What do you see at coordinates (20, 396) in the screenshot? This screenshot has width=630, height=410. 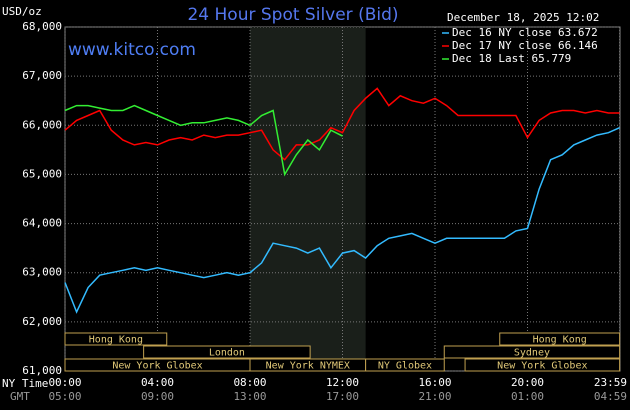 I see `x2-row-label: GMT` at bounding box center [20, 396].